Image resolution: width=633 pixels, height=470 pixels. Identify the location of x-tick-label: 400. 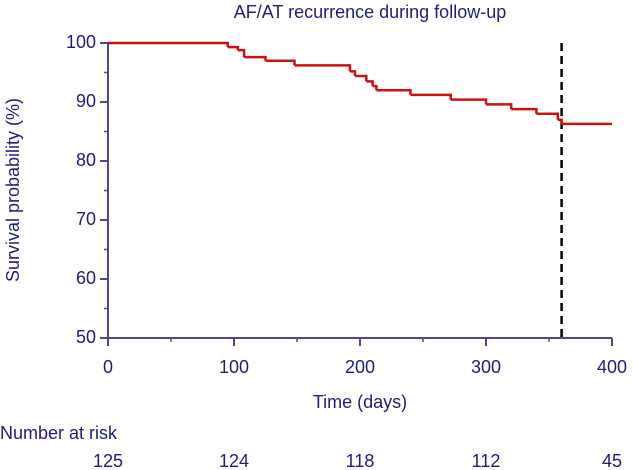
(612, 367).